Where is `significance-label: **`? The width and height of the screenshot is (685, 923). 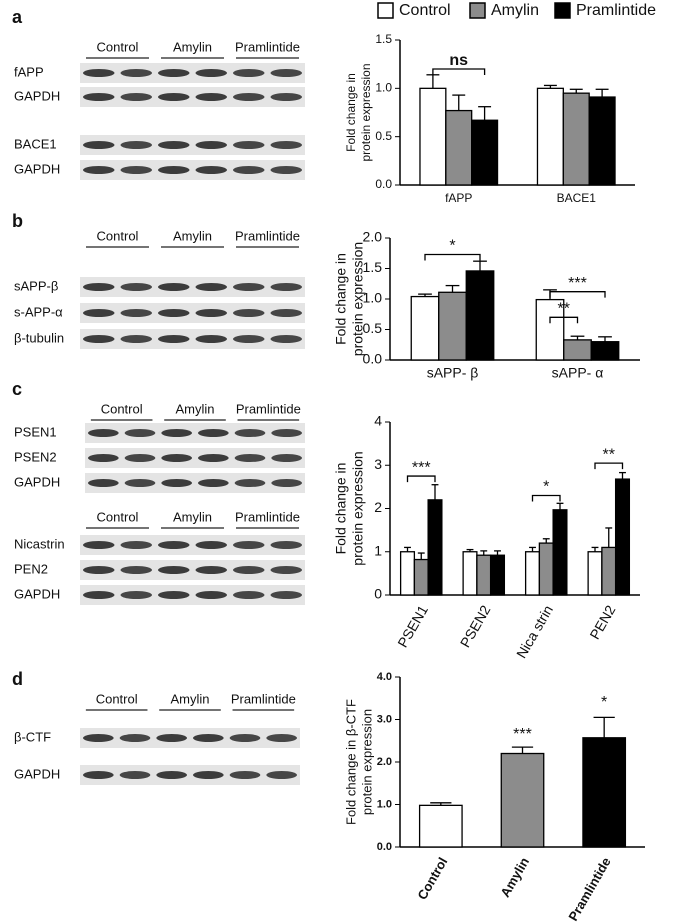
significance-label: ** is located at coordinates (609, 454).